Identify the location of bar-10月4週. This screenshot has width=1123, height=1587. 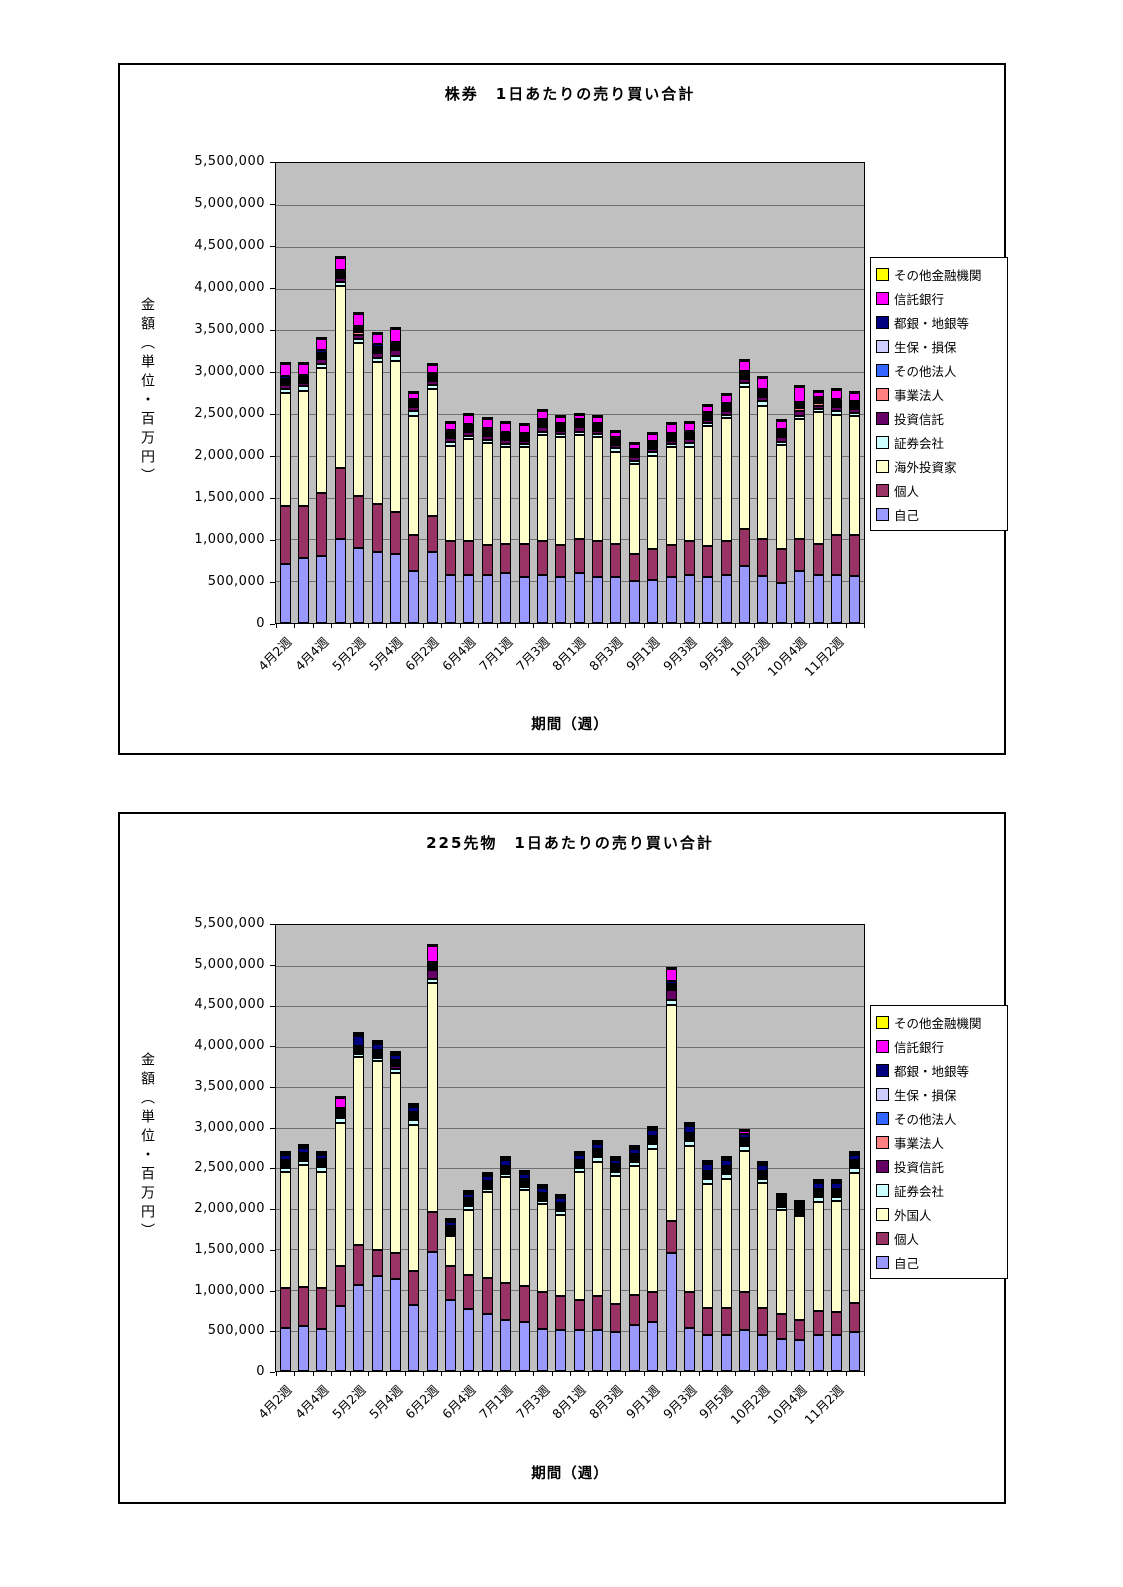
(800, 504).